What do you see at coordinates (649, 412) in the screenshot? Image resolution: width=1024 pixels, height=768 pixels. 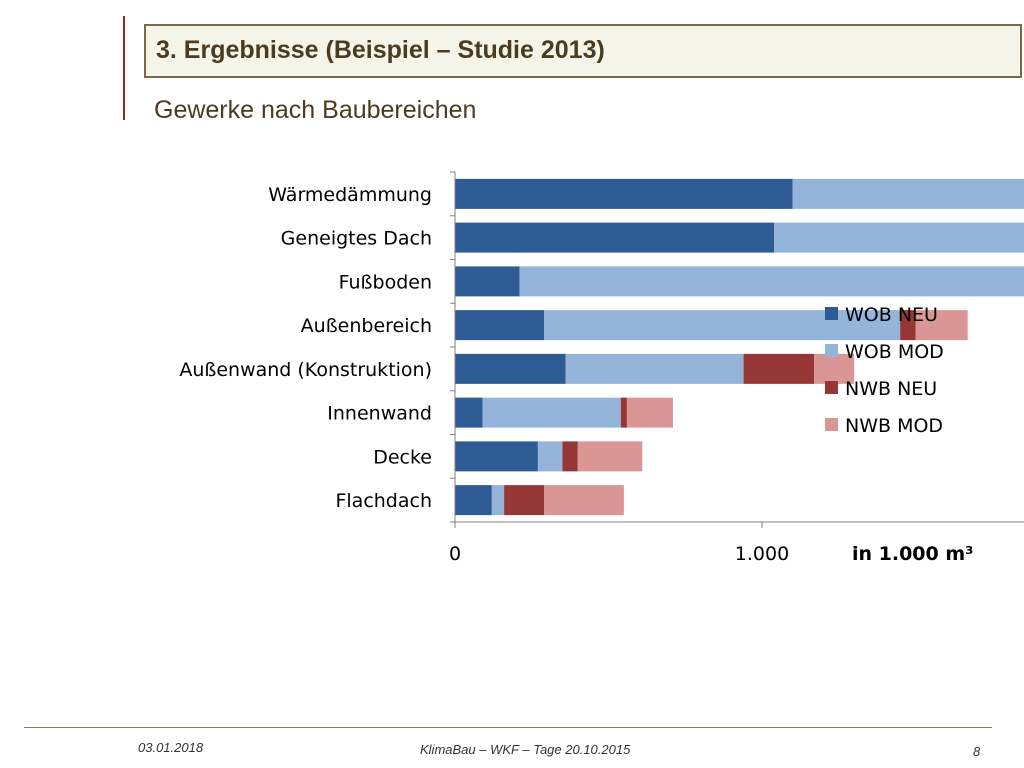 I see `bar-innenwand-nwb-mod` at bounding box center [649, 412].